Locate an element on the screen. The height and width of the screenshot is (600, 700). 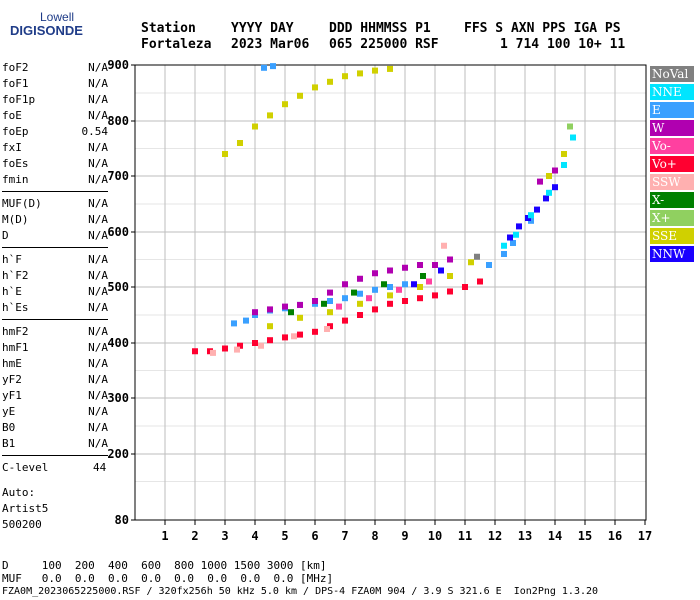
x-tick-label: 7 is located at coordinates (344, 536).